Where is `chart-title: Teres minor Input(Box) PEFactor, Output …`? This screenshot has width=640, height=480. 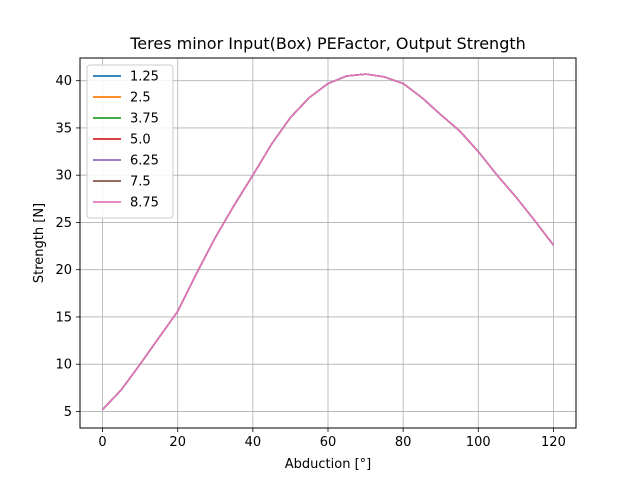 chart-title: Teres minor Input(Box) PEFactor, Output … is located at coordinates (327, 43).